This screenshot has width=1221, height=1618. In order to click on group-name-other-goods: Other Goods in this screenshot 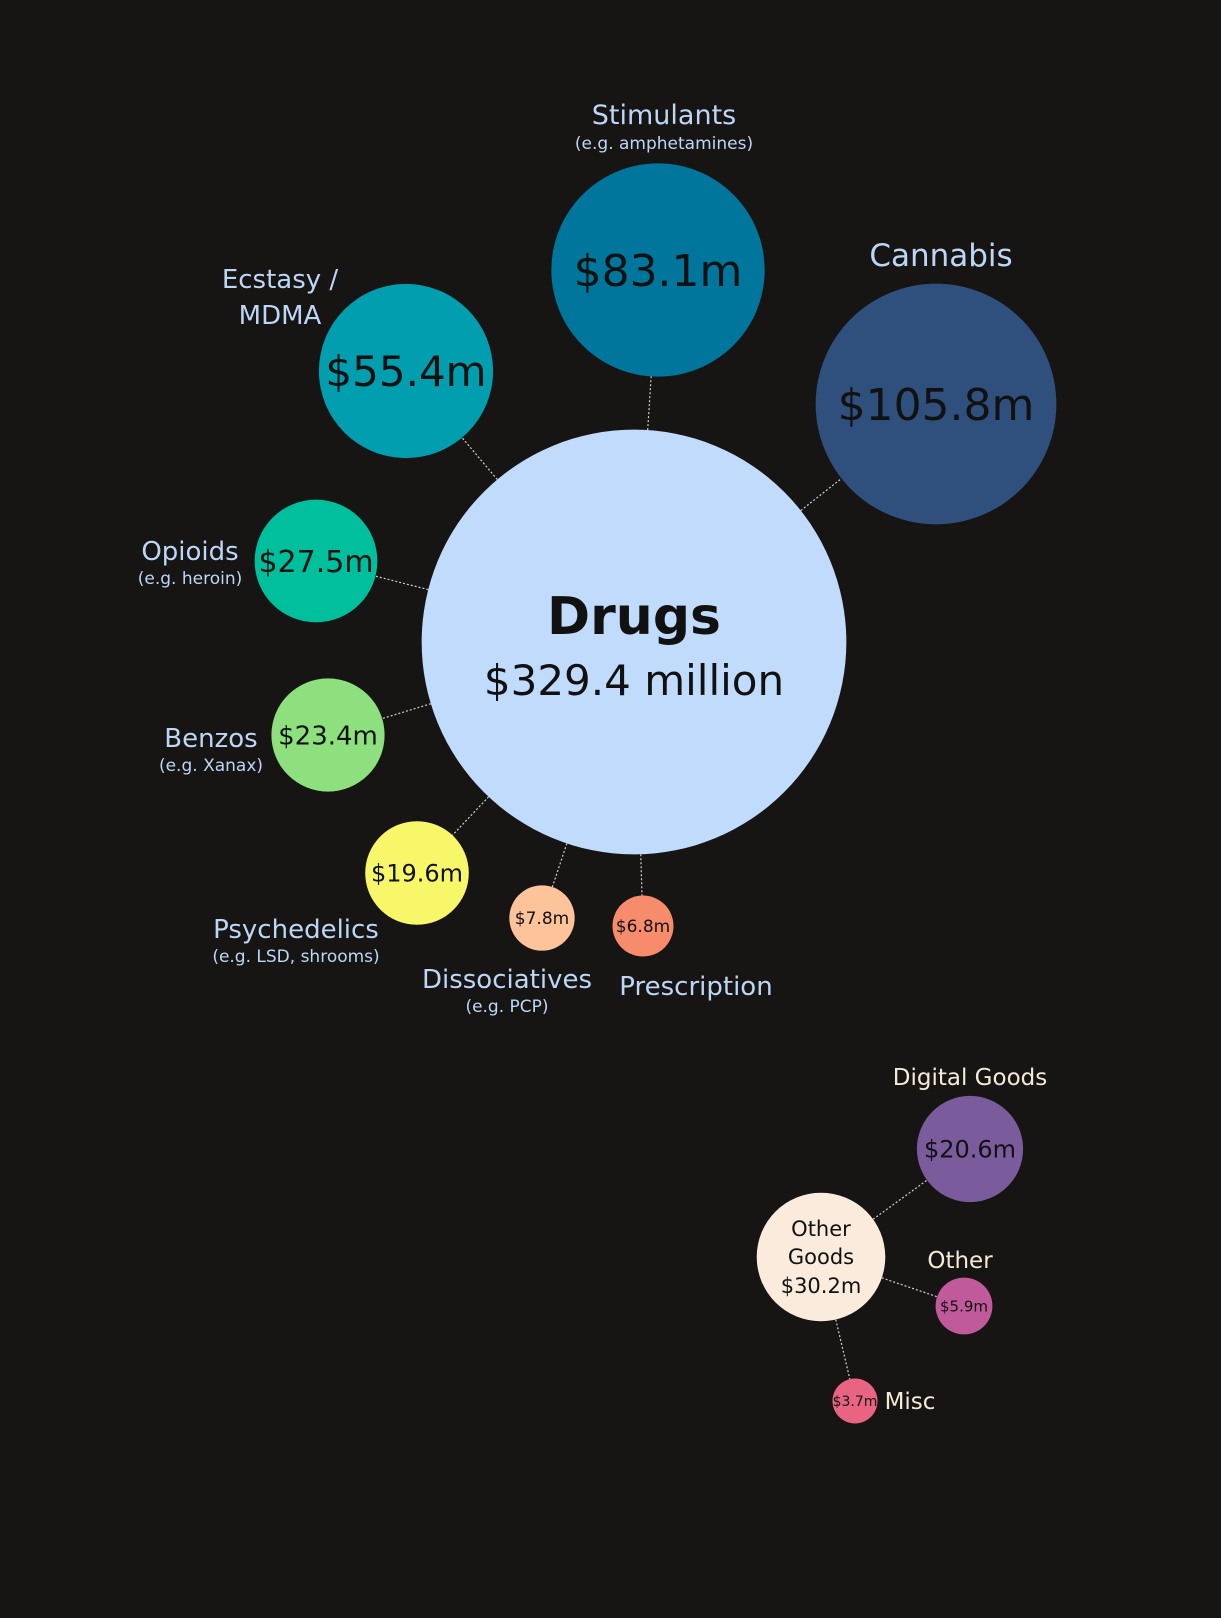, I will do `click(821, 1243)`.